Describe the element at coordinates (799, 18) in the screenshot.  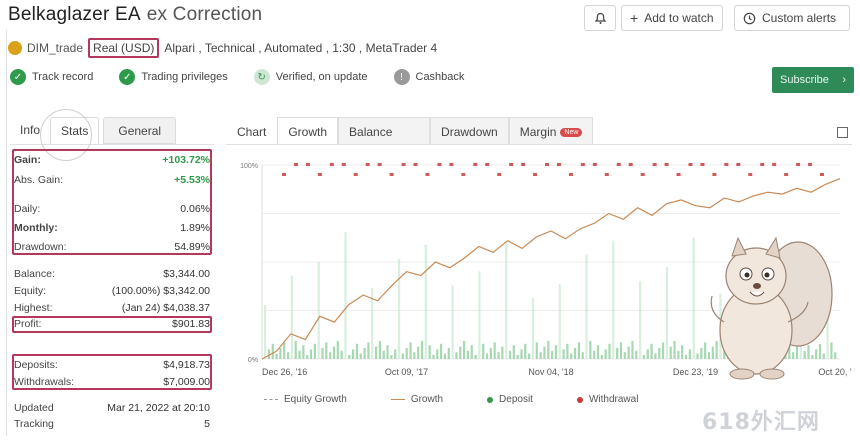
I see `custom-alerts-label: Custom alerts` at that location.